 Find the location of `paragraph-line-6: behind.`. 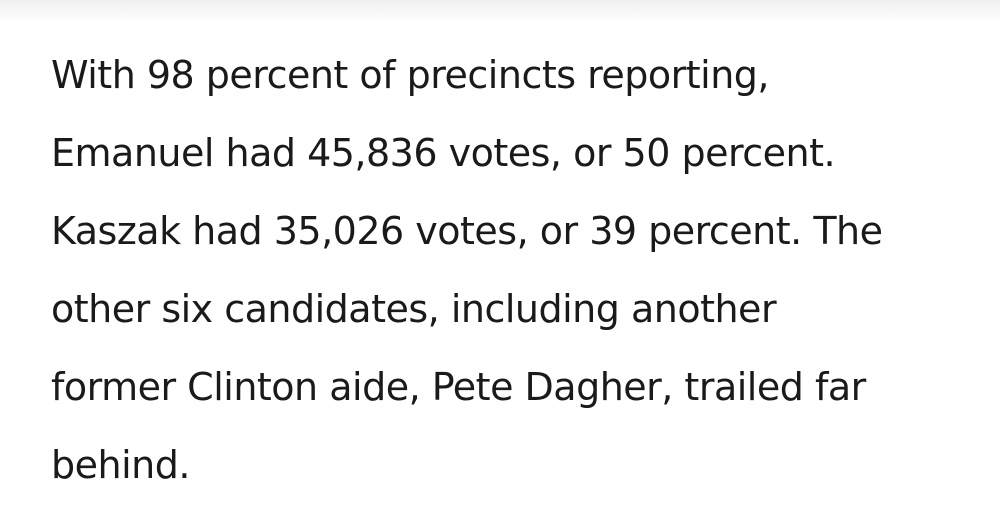

paragraph-line-6: behind. is located at coordinates (120, 465).